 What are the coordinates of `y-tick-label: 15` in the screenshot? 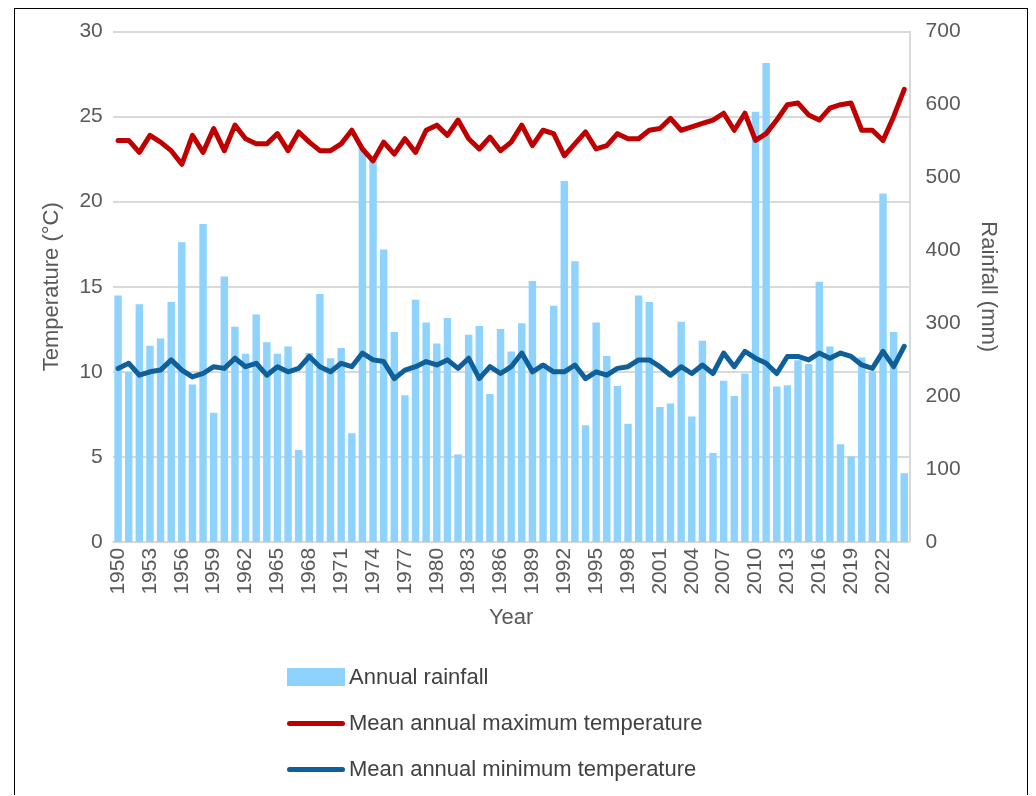 It's located at (91, 285).